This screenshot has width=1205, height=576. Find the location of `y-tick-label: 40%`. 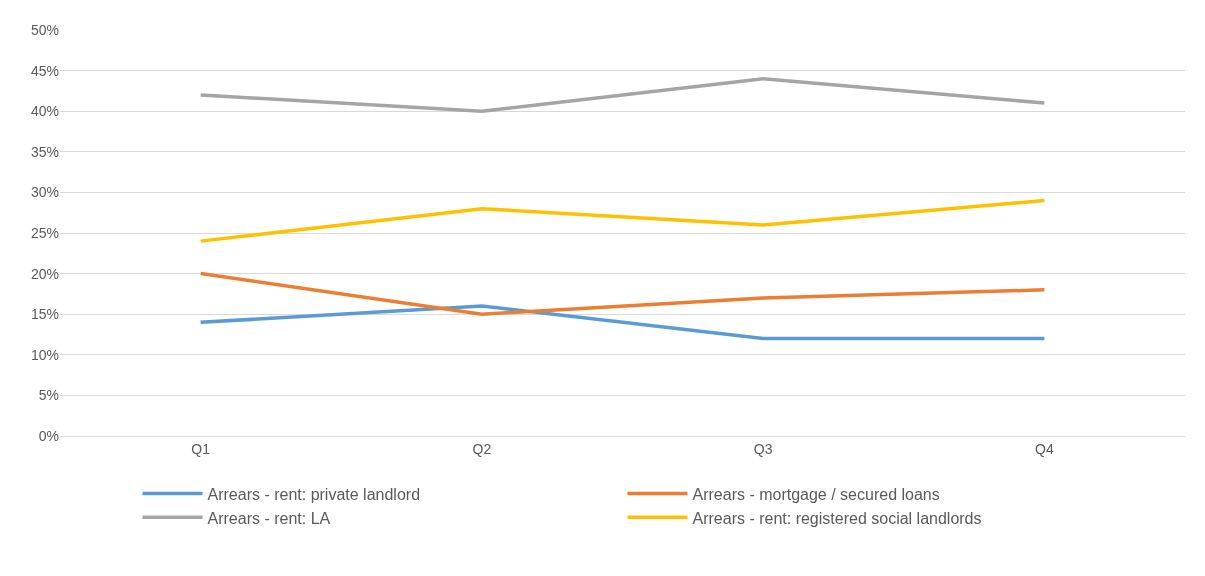

y-tick-label: 40% is located at coordinates (44, 111).